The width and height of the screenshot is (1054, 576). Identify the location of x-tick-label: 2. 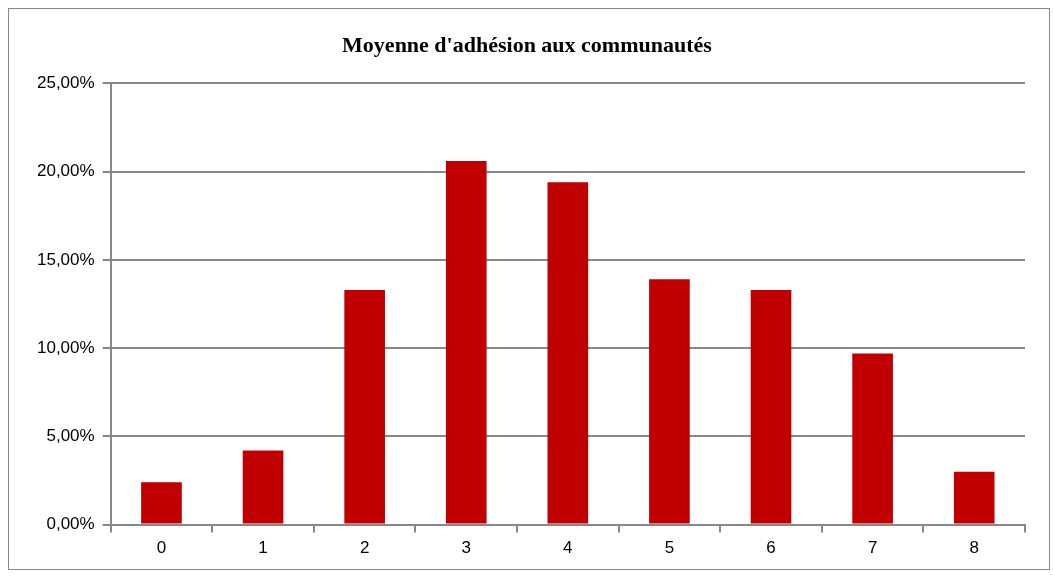
(364, 548).